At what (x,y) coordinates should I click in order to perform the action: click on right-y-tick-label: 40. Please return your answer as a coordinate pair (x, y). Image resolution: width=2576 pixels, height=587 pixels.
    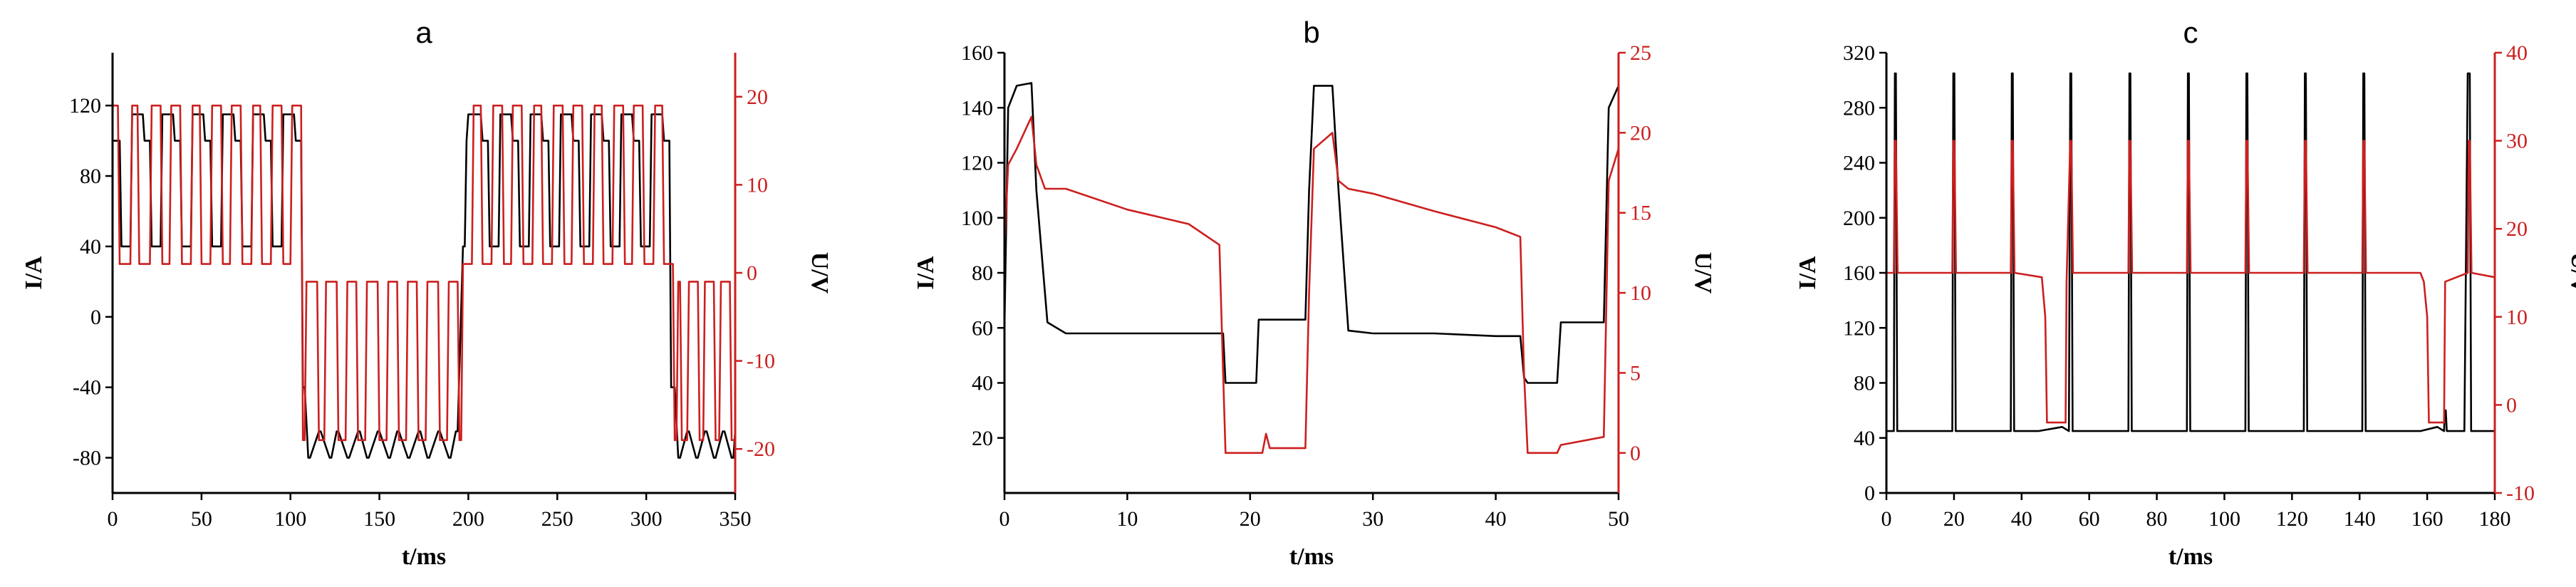
    Looking at the image, I should click on (2517, 53).